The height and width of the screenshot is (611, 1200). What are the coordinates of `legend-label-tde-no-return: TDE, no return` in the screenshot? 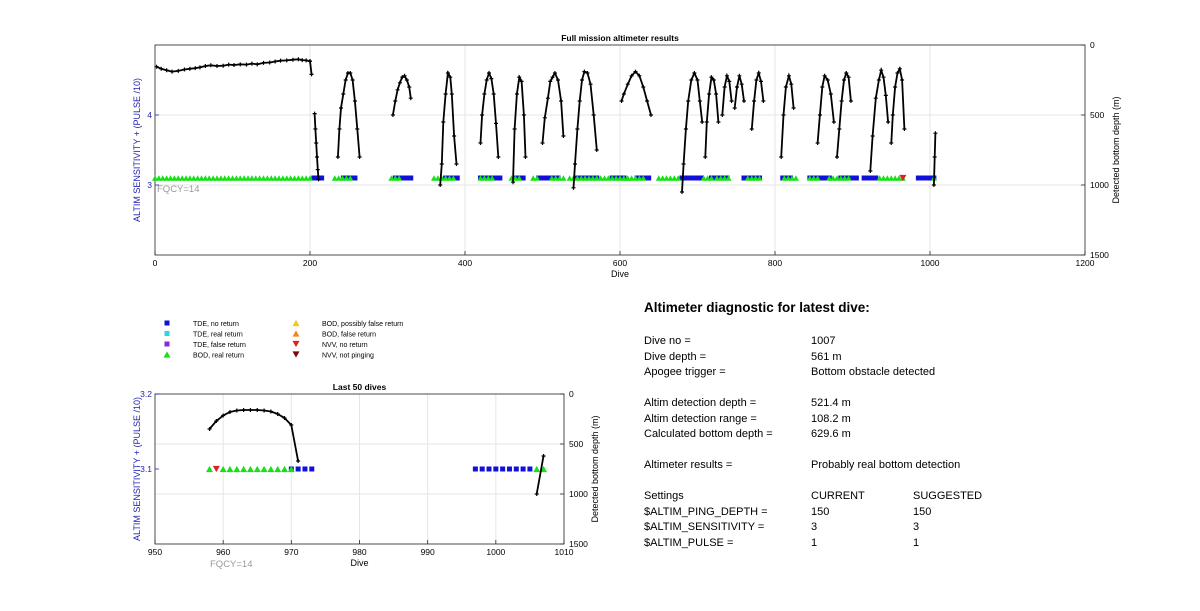 It's located at (216, 324).